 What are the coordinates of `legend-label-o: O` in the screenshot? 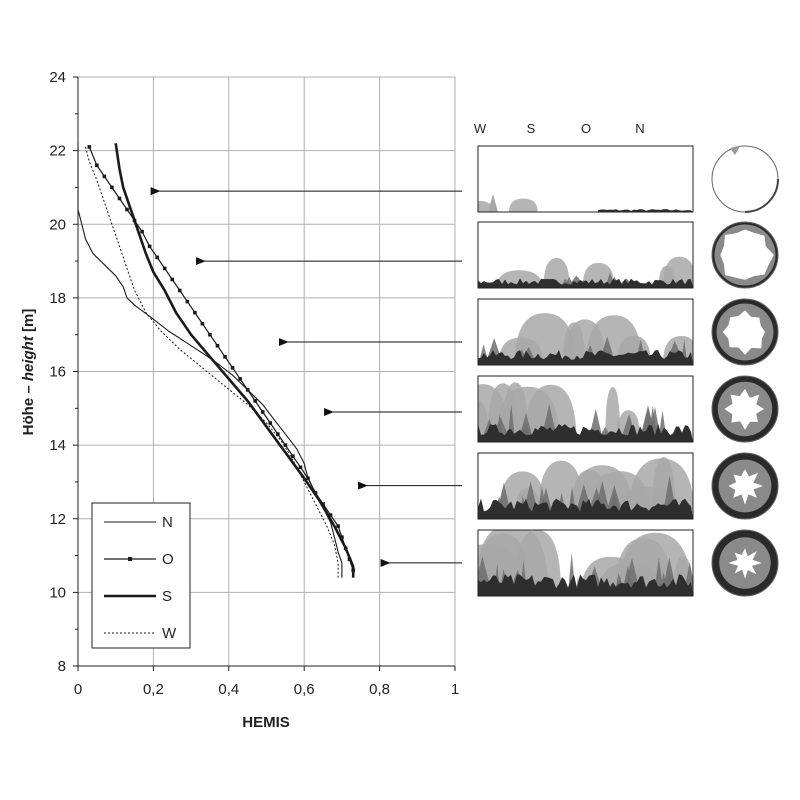 It's located at (168, 559).